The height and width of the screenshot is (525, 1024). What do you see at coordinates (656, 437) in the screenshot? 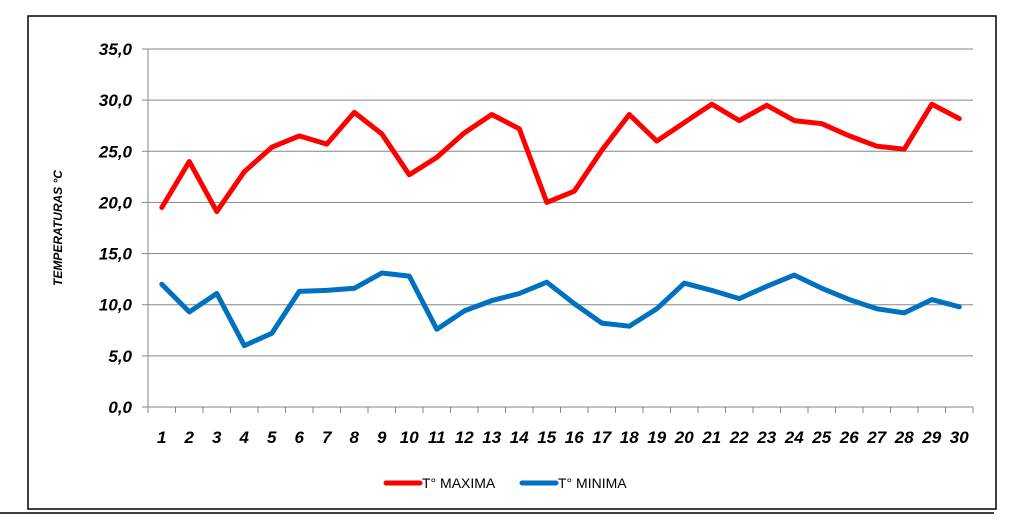
I see `x-tick-label: 19` at bounding box center [656, 437].